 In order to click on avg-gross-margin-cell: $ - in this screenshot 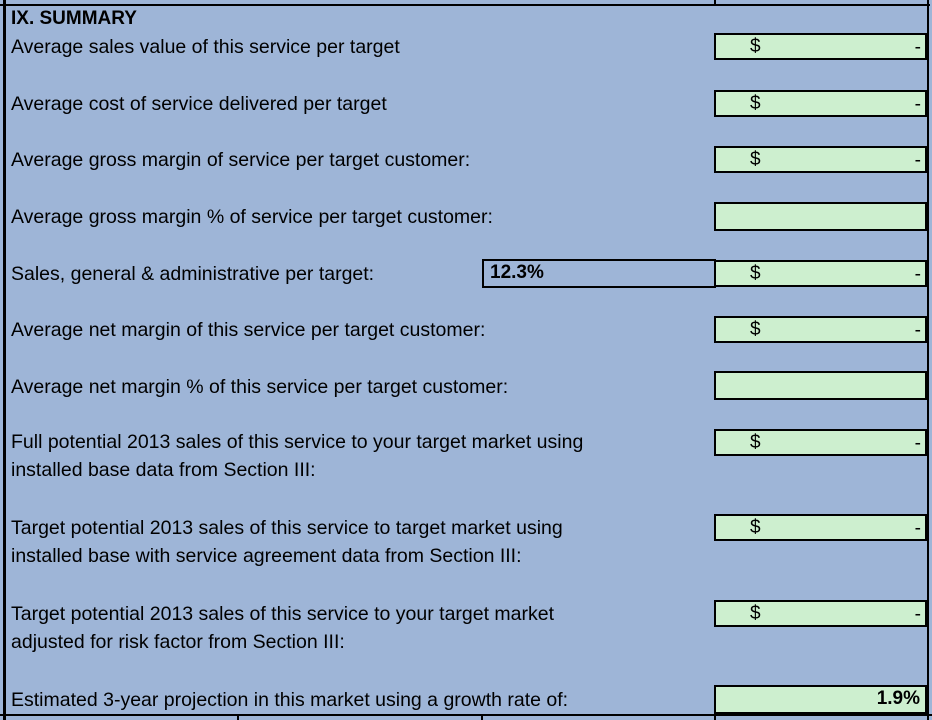, I will do `click(820, 159)`.